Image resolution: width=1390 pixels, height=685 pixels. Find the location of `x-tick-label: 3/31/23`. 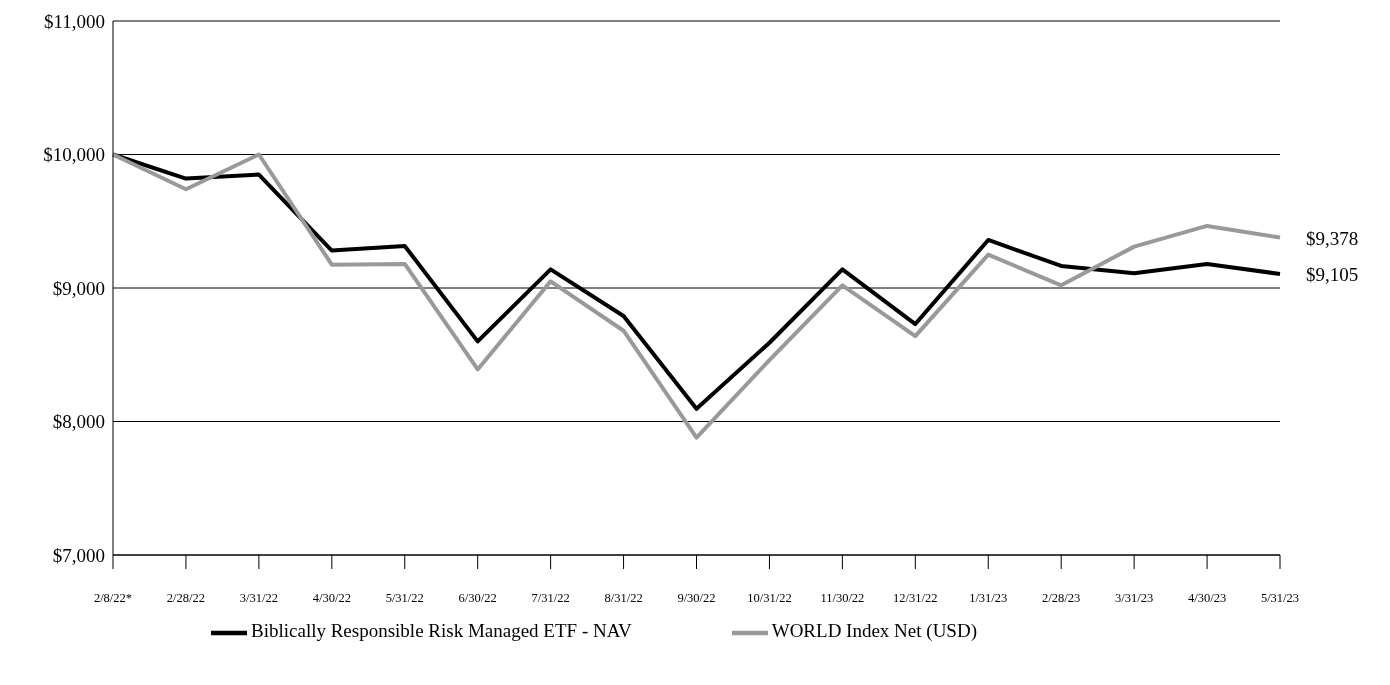

x-tick-label: 3/31/23 is located at coordinates (1134, 597).